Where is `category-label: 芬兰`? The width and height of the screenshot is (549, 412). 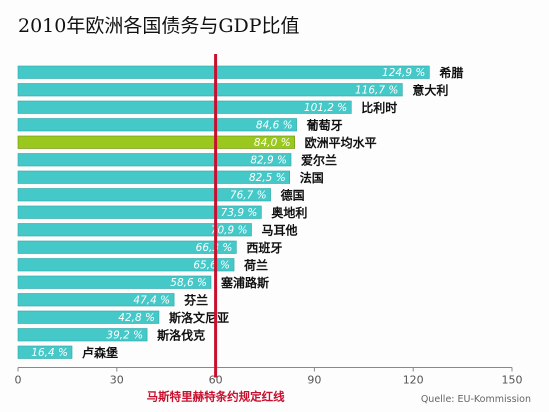
category-label: 芬兰 is located at coordinates (195, 300).